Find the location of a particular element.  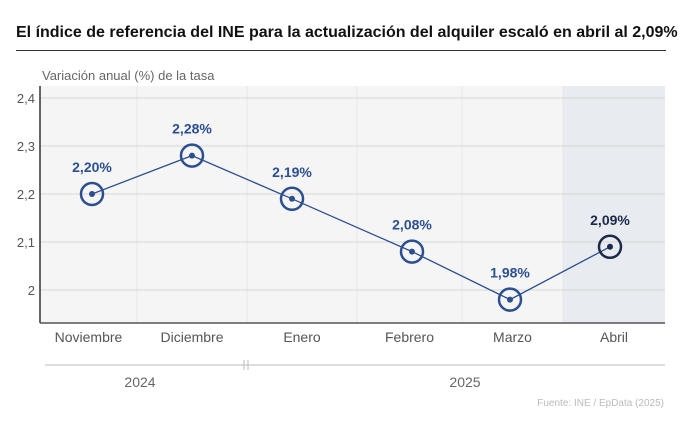

title-divider is located at coordinates (341, 50).